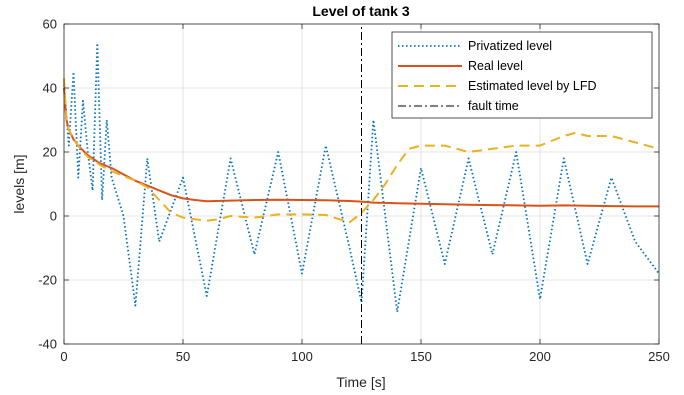 This screenshot has width=684, height=395. I want to click on chart-title: Level of tank 3, so click(360, 11).